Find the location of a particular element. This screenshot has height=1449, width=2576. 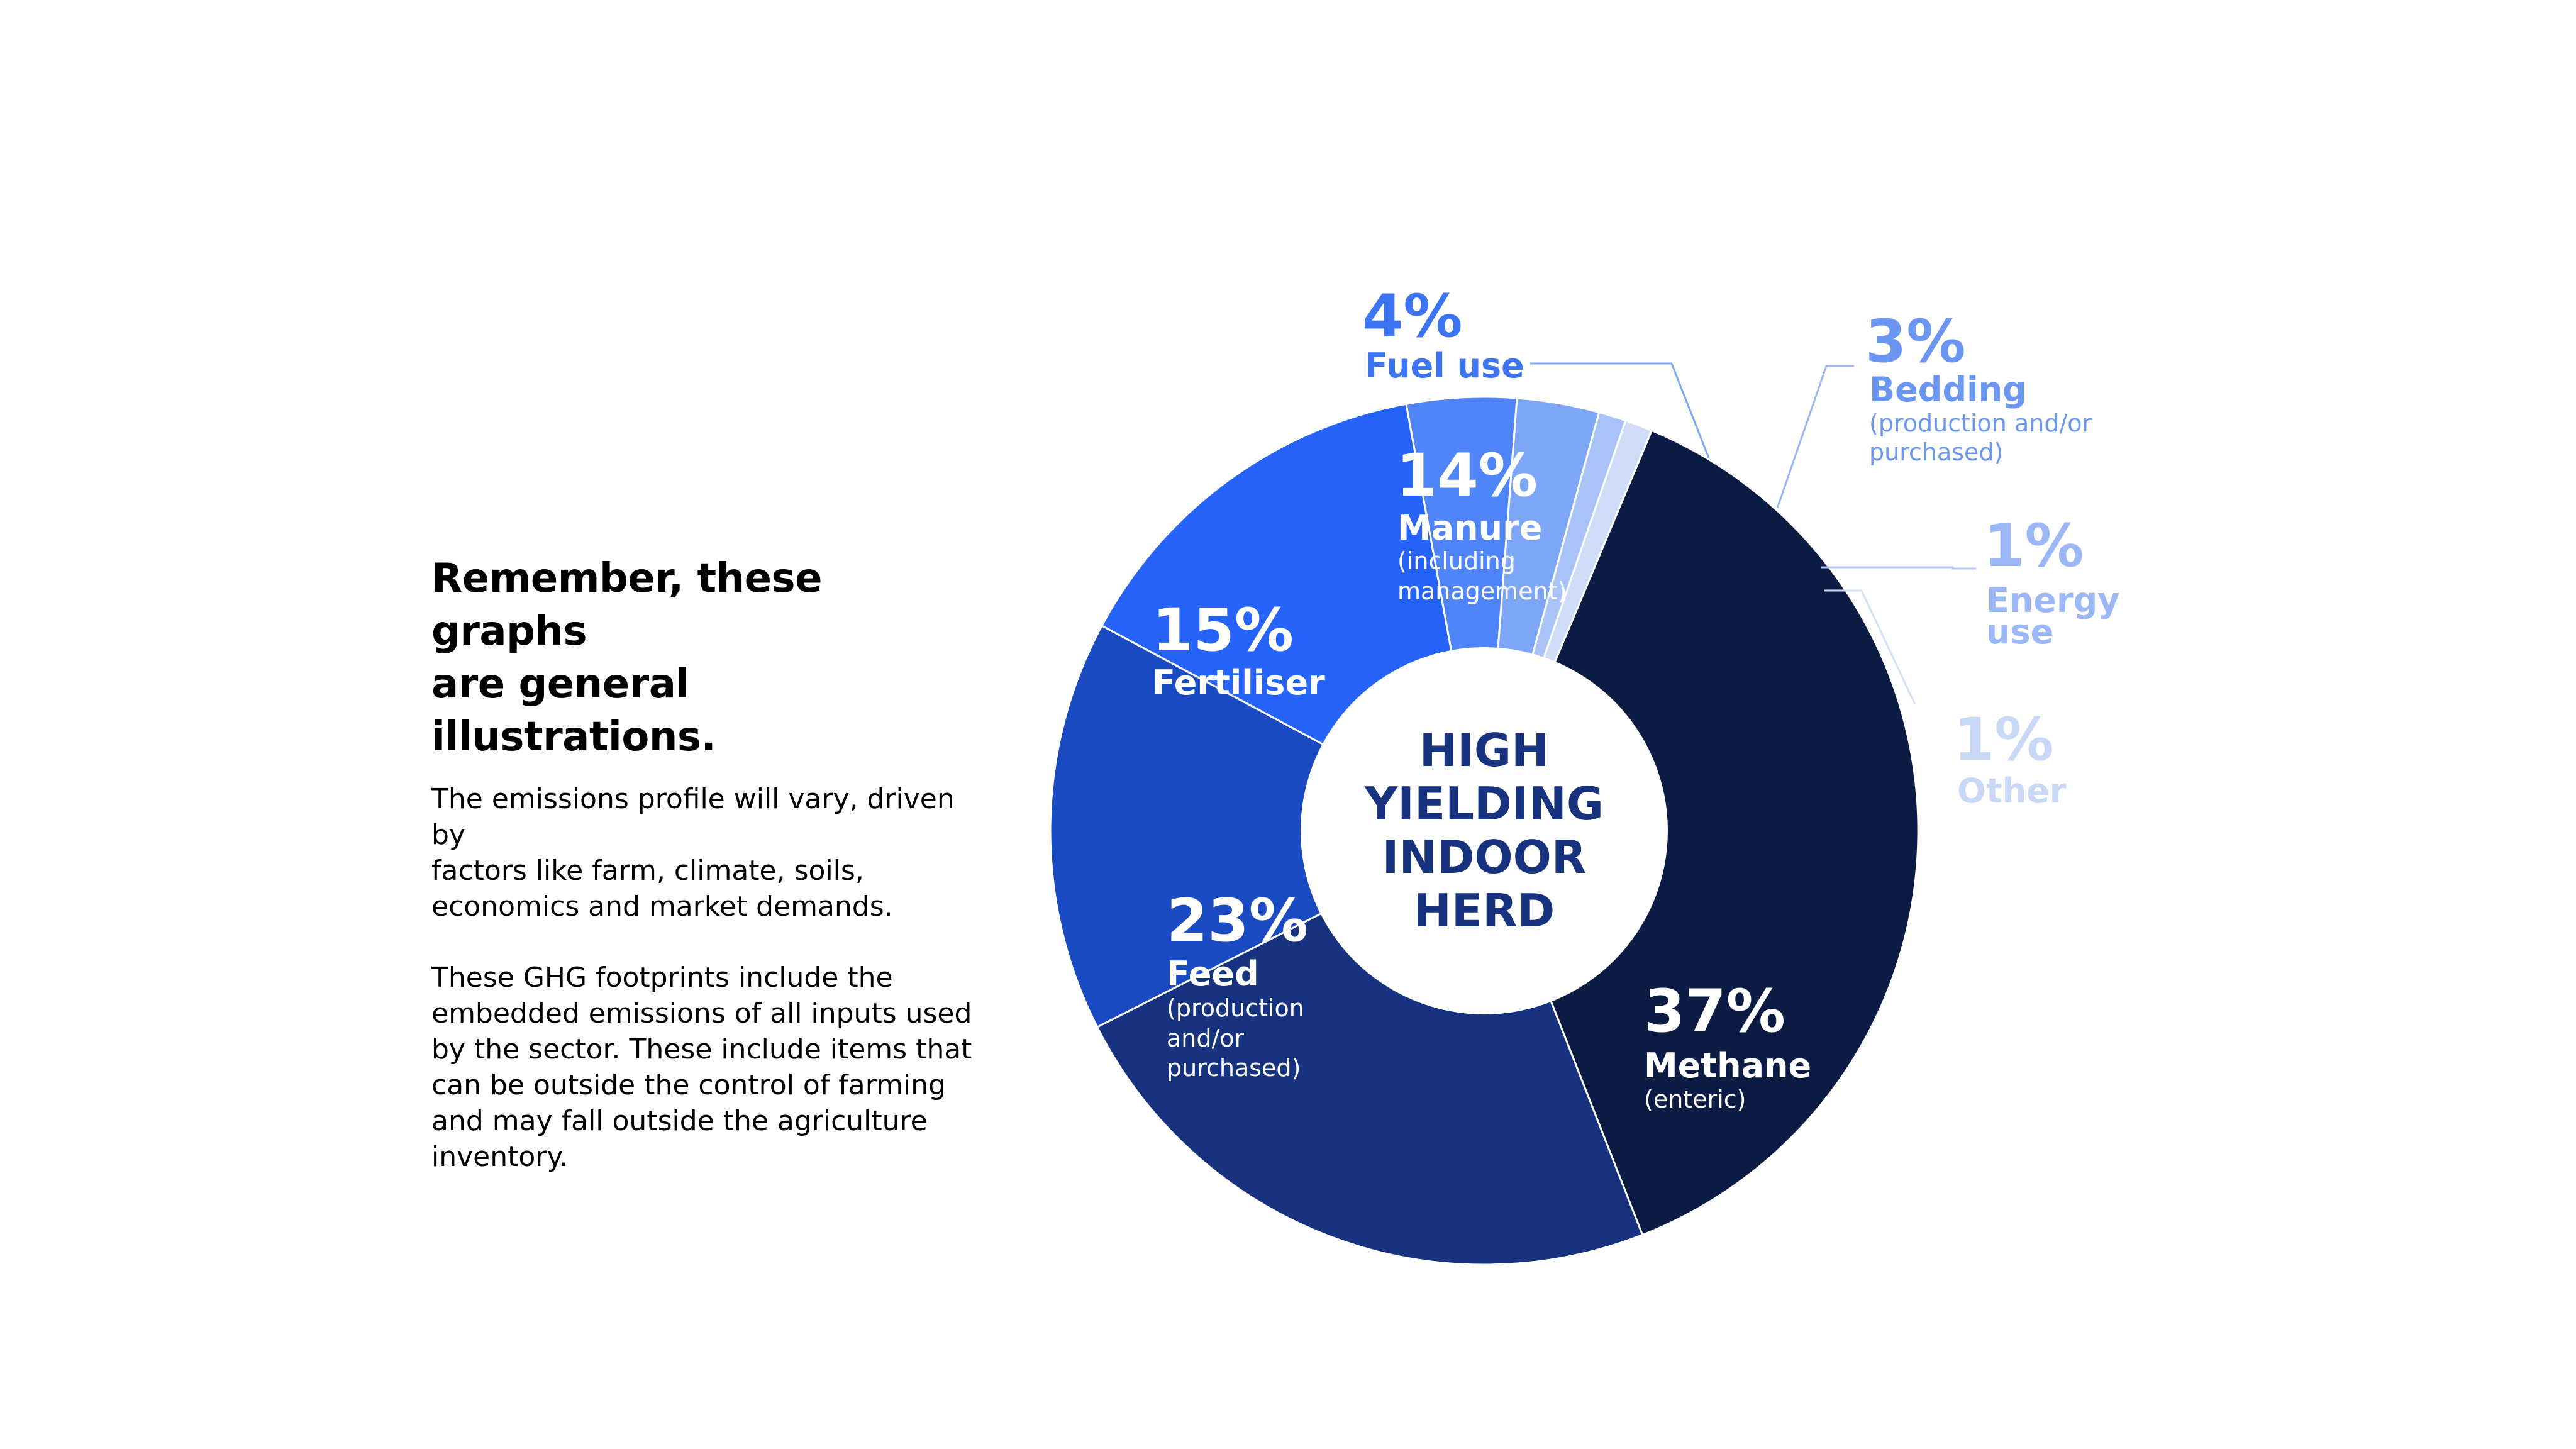

slice-sub-bedding: (production and/or is located at coordinates (1980, 423).